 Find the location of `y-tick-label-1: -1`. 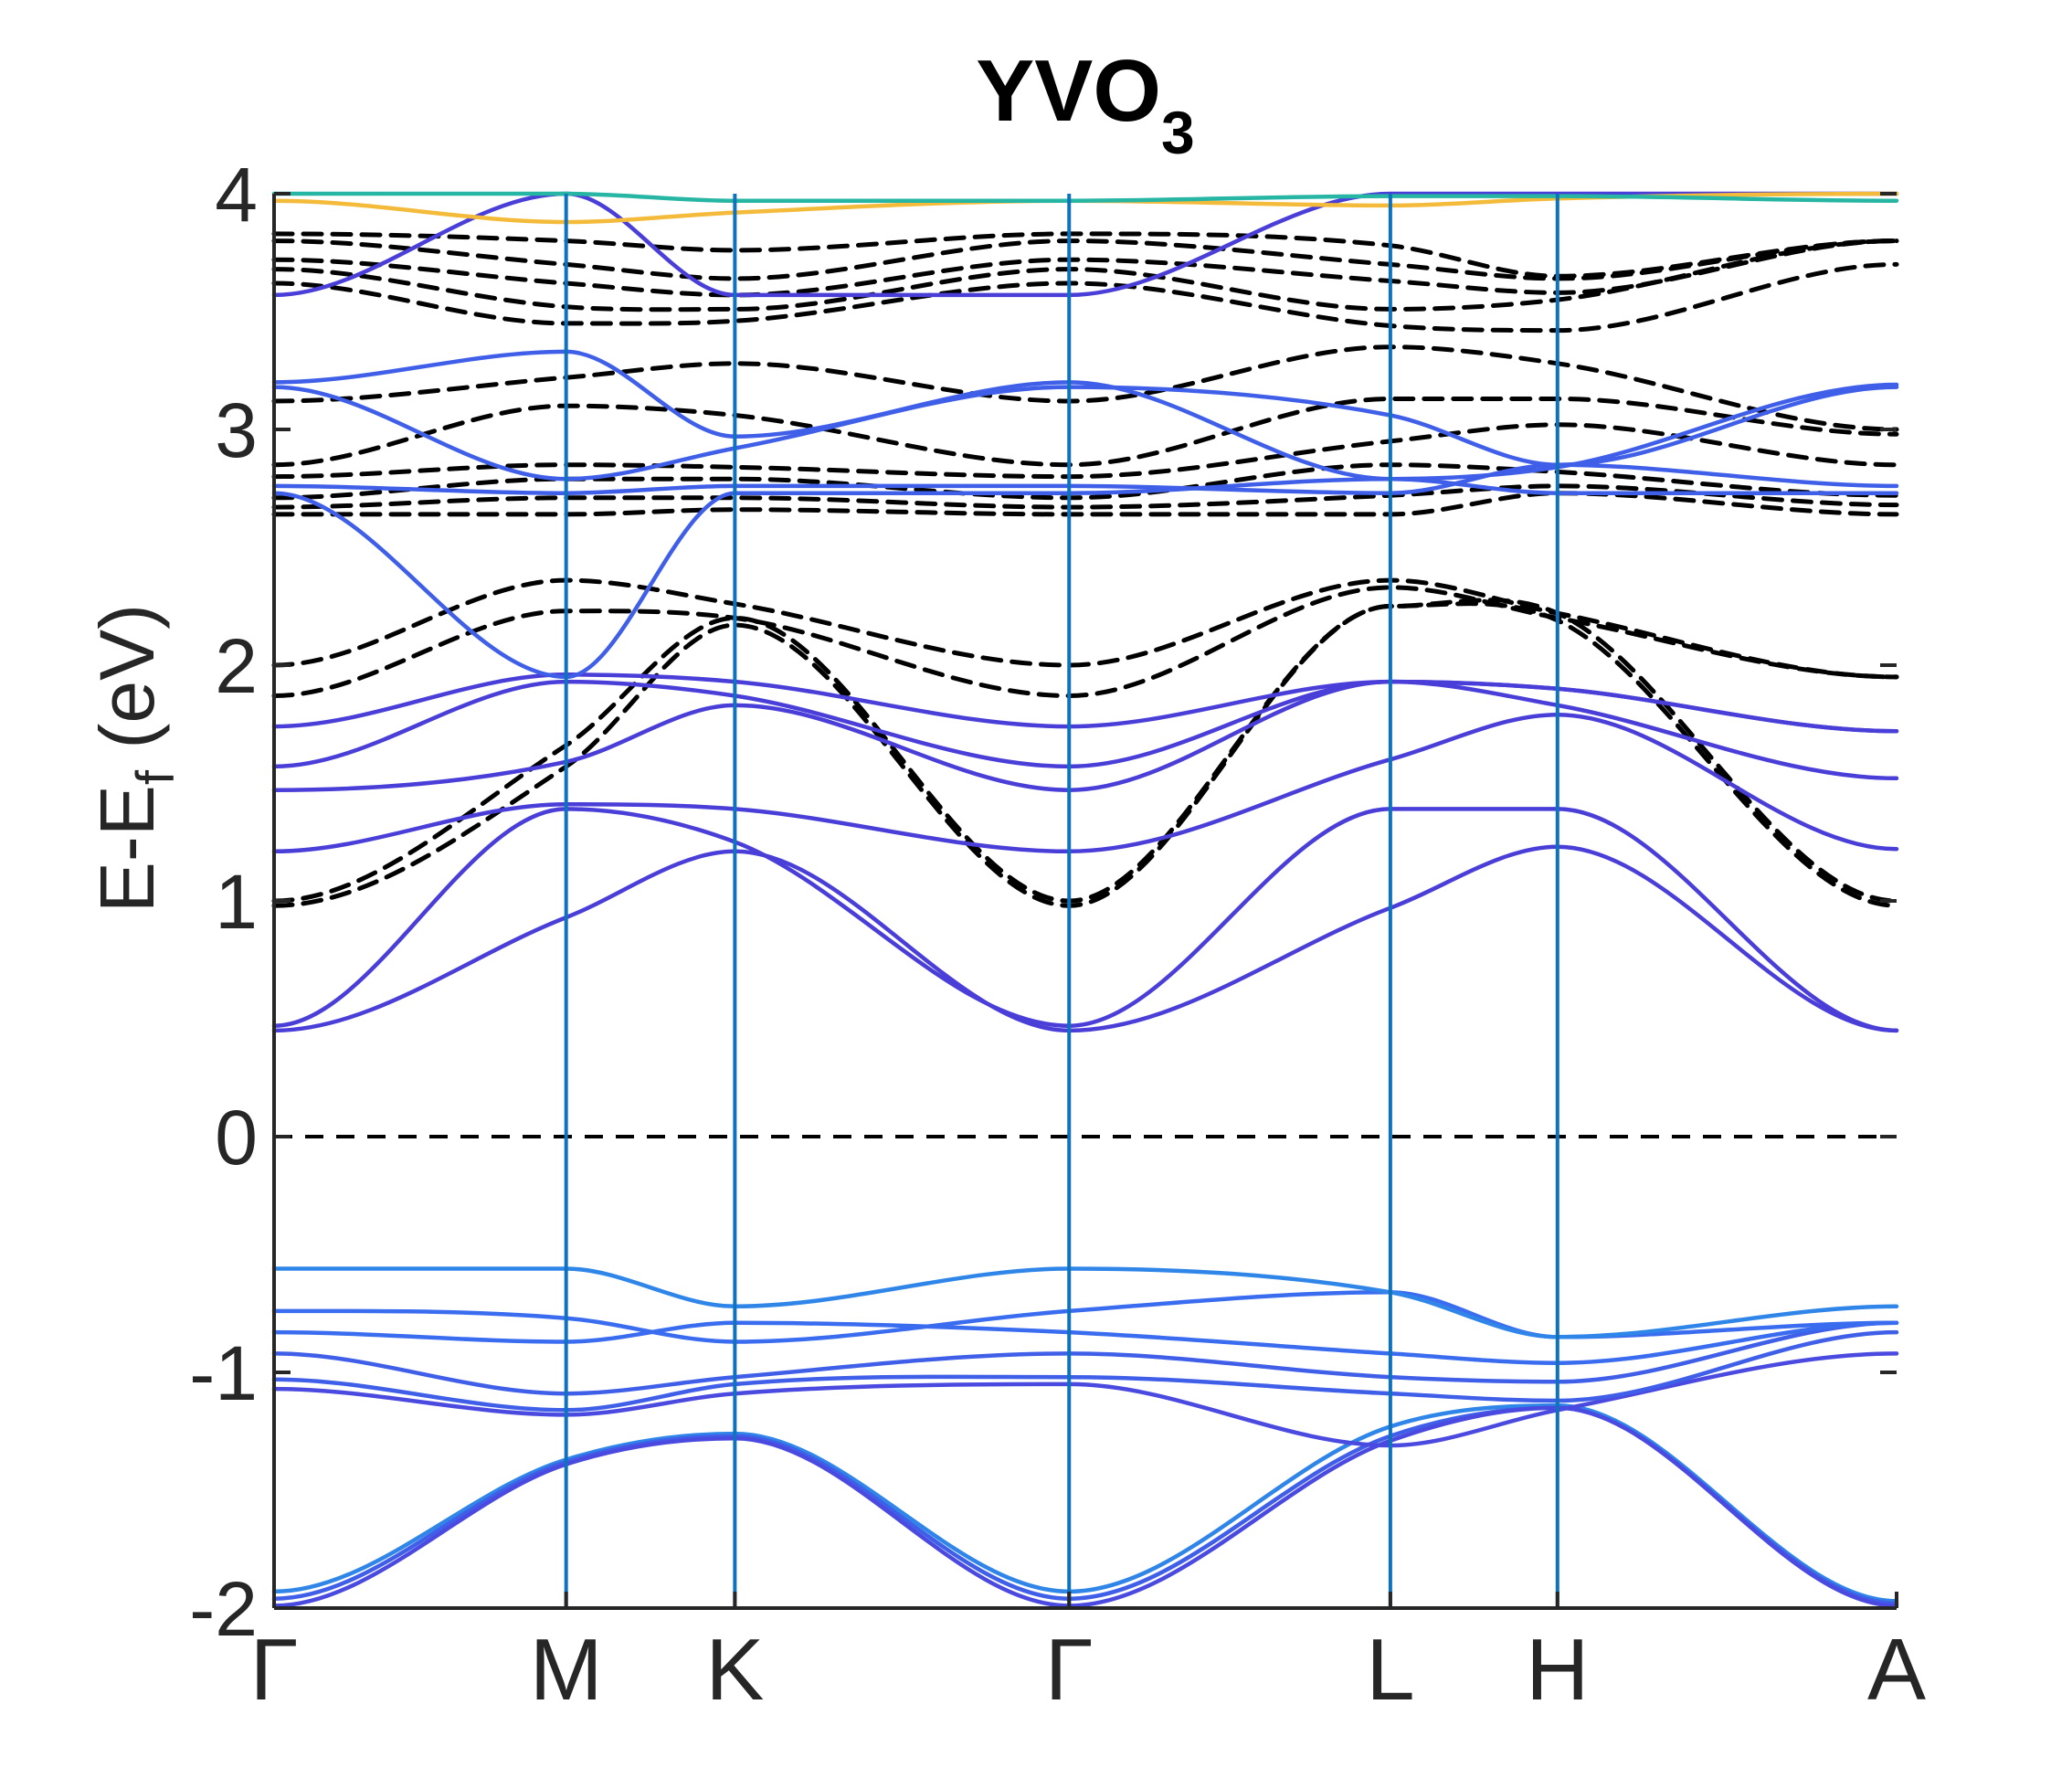

y-tick-label-1: -1 is located at coordinates (223, 1373).